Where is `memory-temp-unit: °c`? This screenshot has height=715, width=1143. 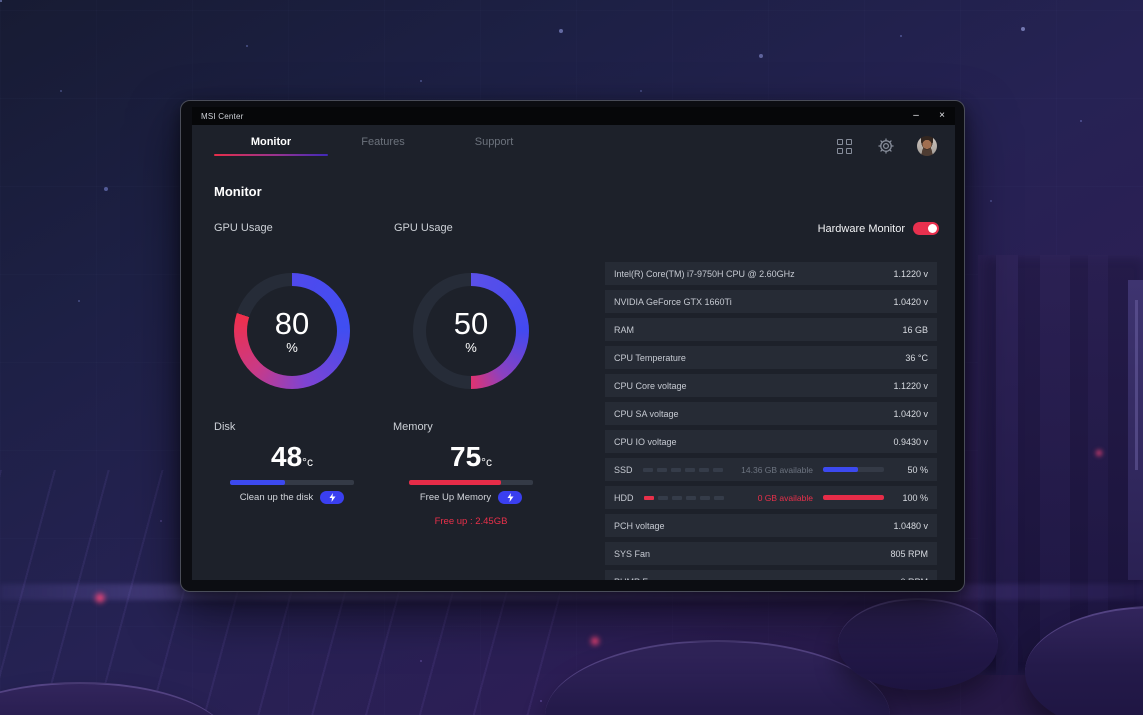
memory-temp-unit: °c is located at coordinates (486, 462).